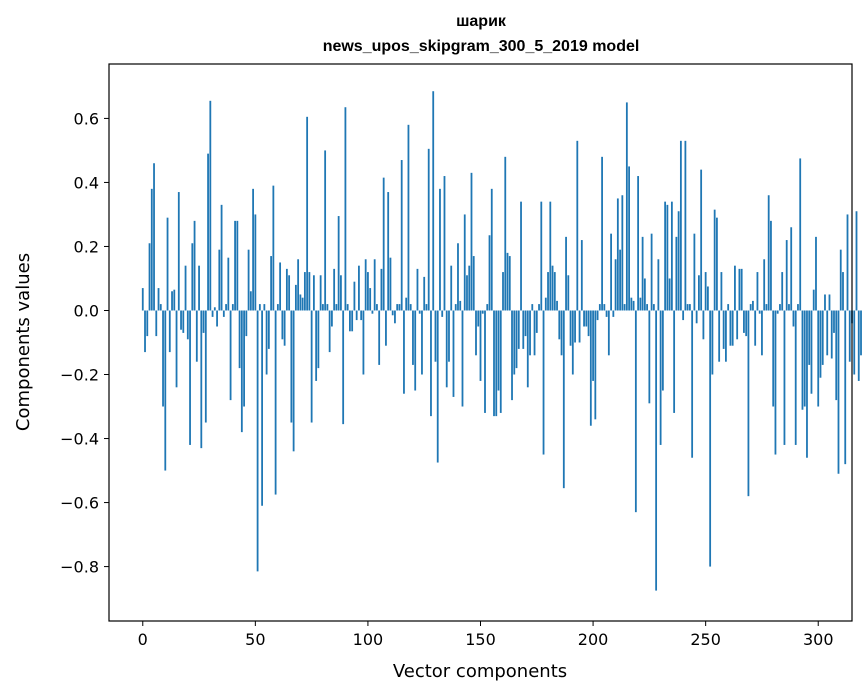 The width and height of the screenshot is (867, 696). I want to click on x-tick-label: 250, so click(705, 639).